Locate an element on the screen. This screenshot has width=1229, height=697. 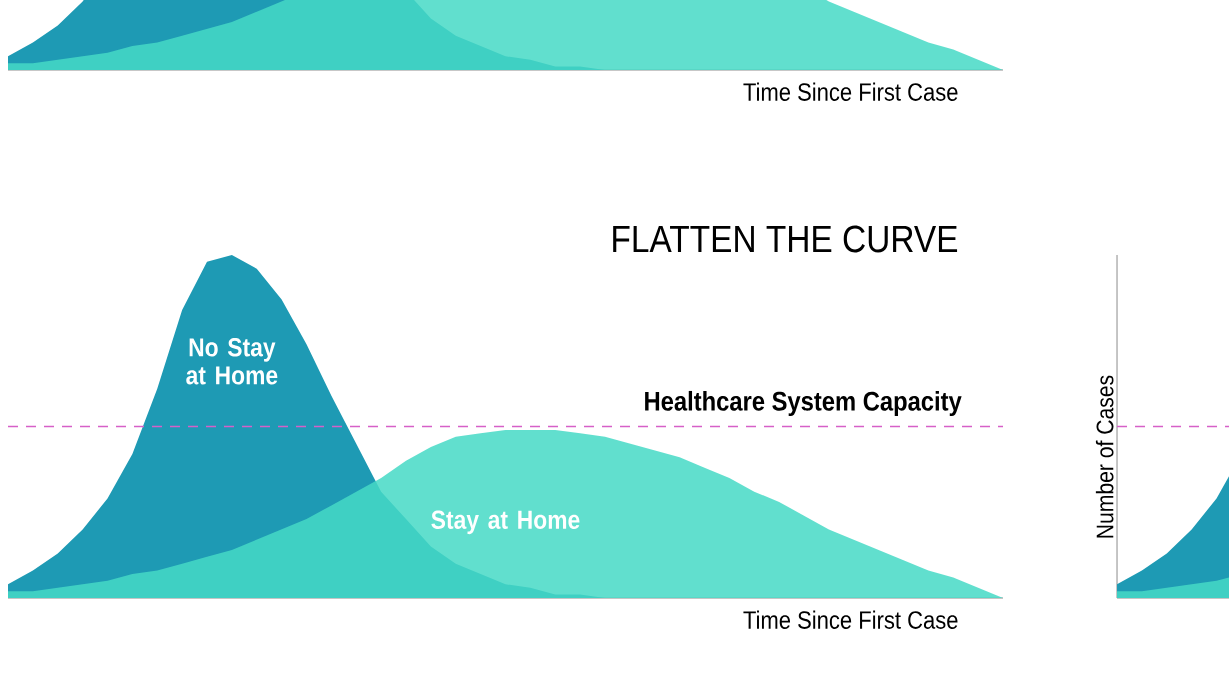
y-axis-title: Number of Cases is located at coordinates (1104, 456).